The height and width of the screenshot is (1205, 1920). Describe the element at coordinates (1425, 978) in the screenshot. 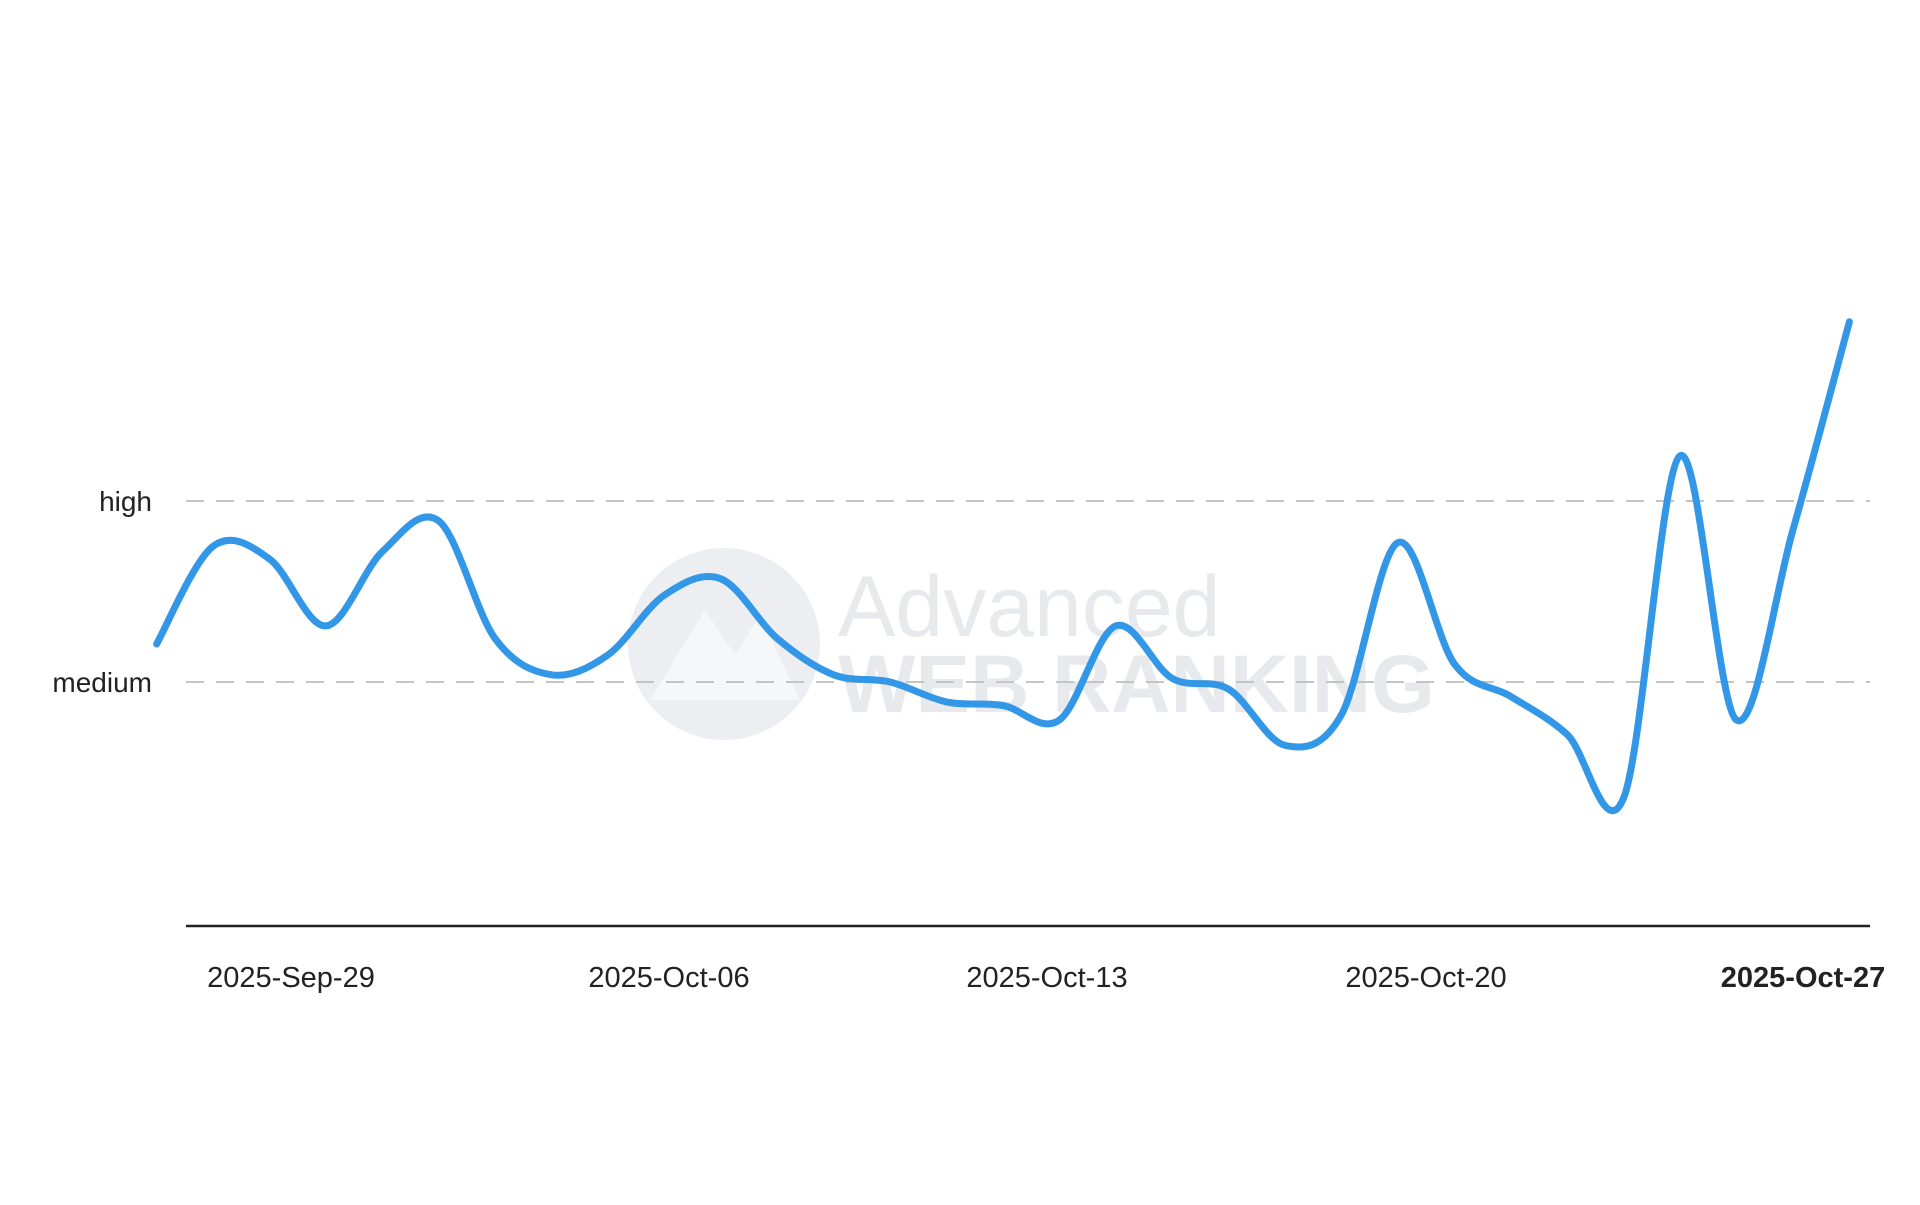

I see `x-tick-label-oct-20: 2025-Oct-20` at that location.